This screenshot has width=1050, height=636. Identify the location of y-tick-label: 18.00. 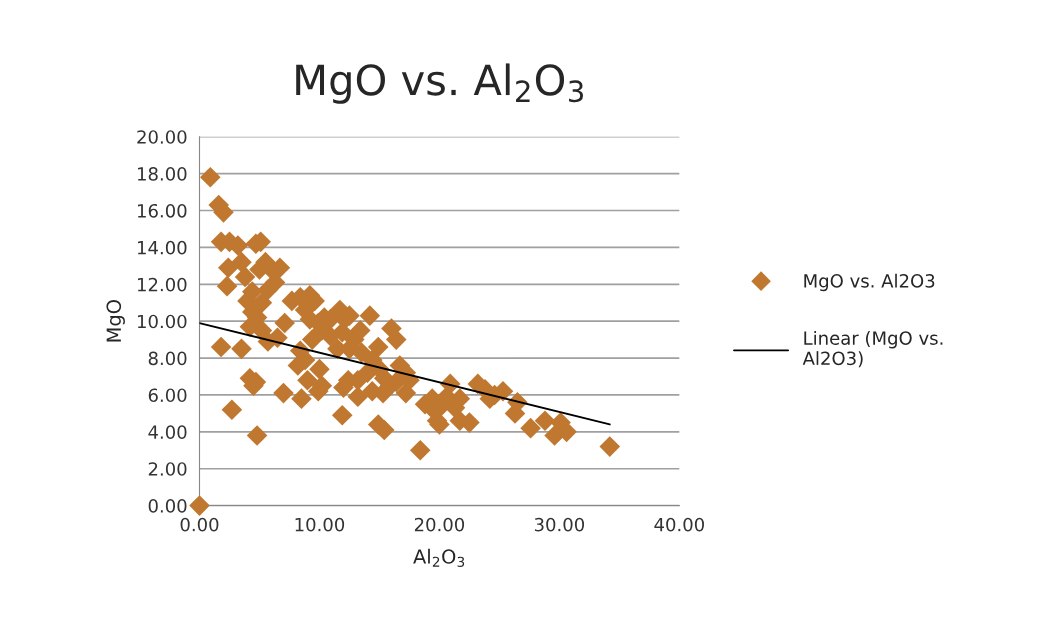
(162, 174).